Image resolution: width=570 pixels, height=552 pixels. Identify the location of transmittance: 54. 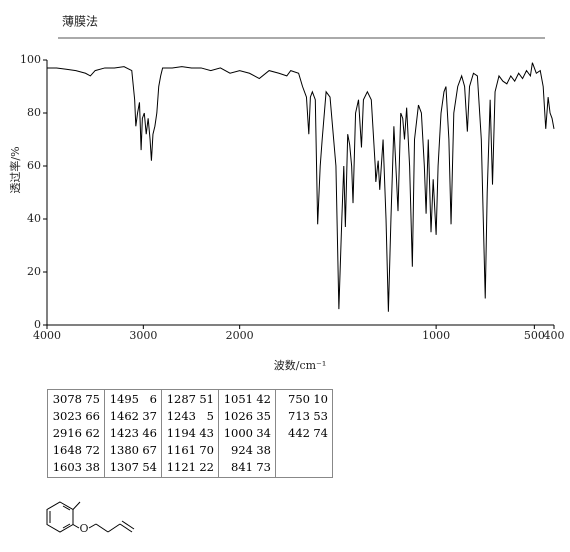
(149, 467).